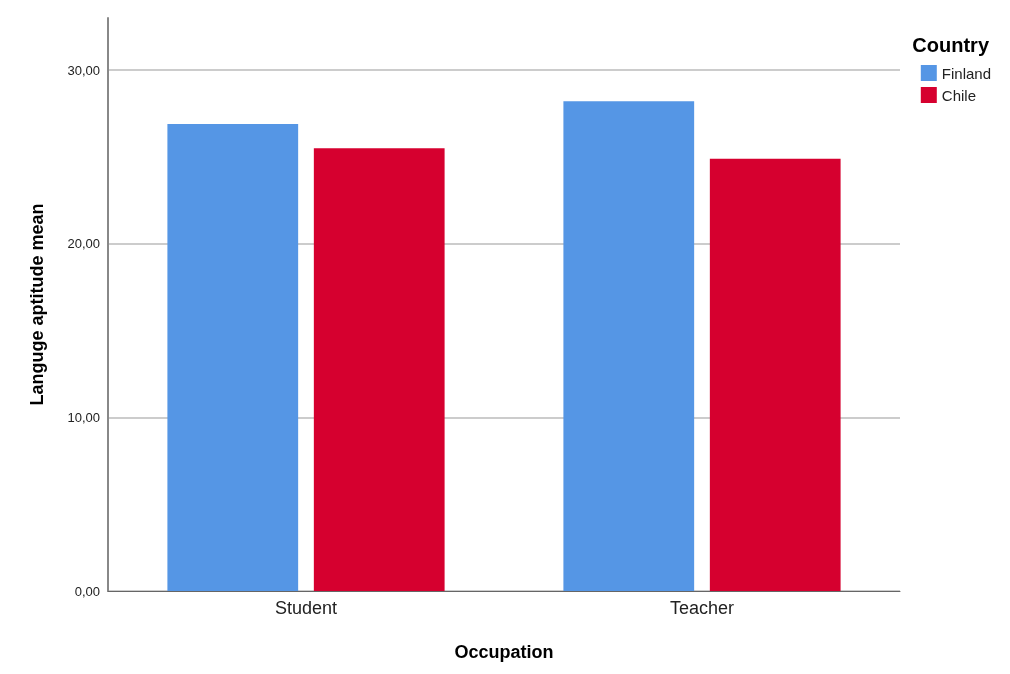 The width and height of the screenshot is (1010, 674). I want to click on x-axis-title: Occupation, so click(504, 652).